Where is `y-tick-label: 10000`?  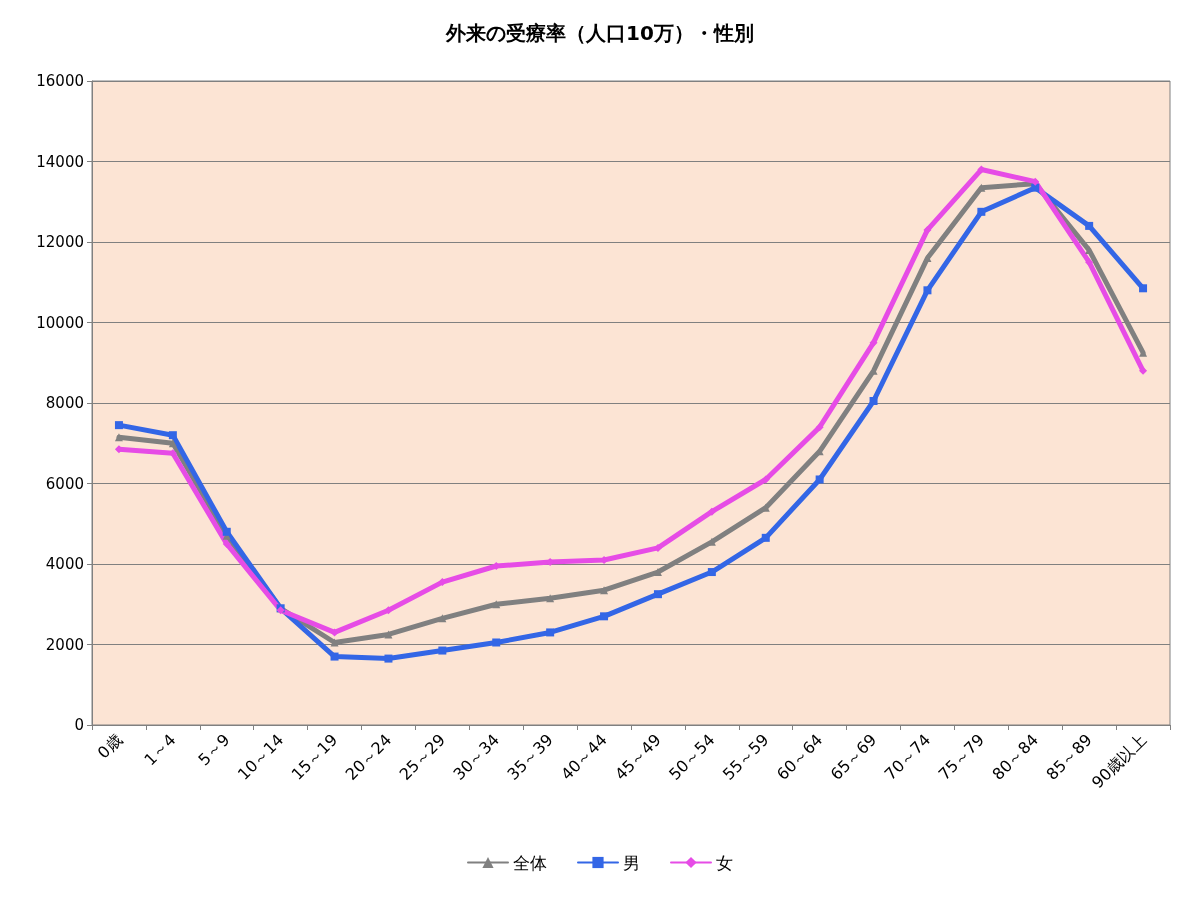
y-tick-label: 10000 is located at coordinates (60, 322).